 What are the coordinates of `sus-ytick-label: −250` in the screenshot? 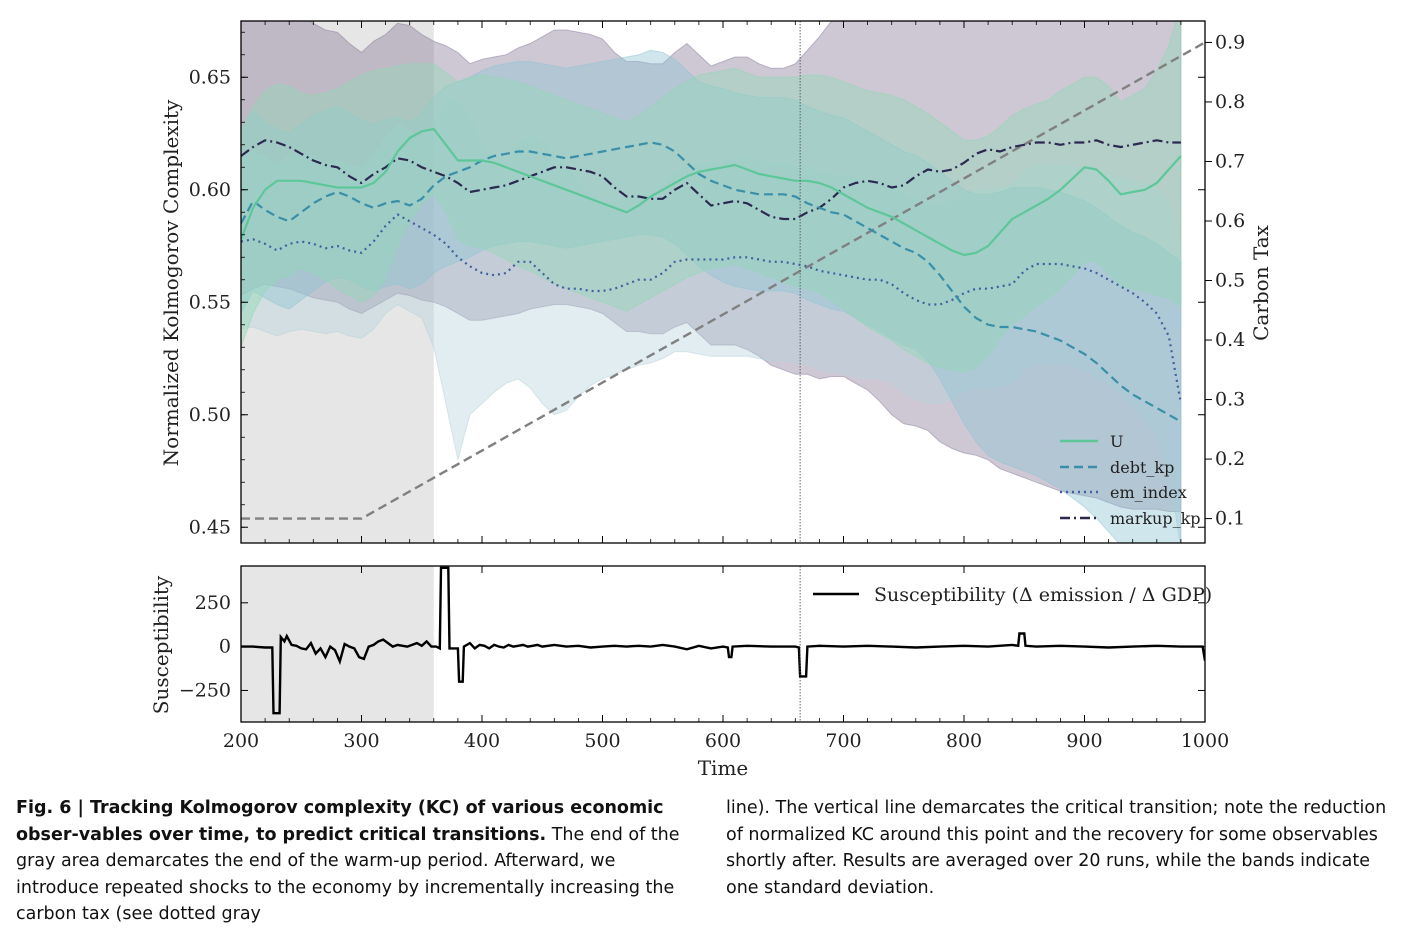 It's located at (205, 690).